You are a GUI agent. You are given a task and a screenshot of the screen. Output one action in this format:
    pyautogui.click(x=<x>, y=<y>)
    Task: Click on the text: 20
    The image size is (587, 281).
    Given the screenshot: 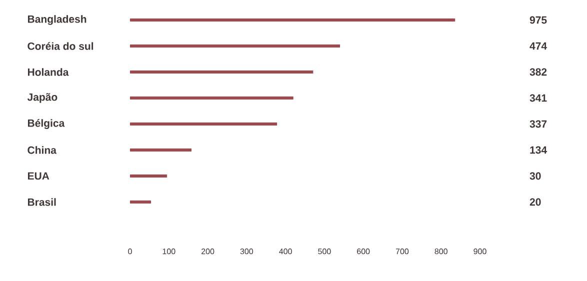 What is the action you would take?
    pyautogui.click(x=535, y=202)
    